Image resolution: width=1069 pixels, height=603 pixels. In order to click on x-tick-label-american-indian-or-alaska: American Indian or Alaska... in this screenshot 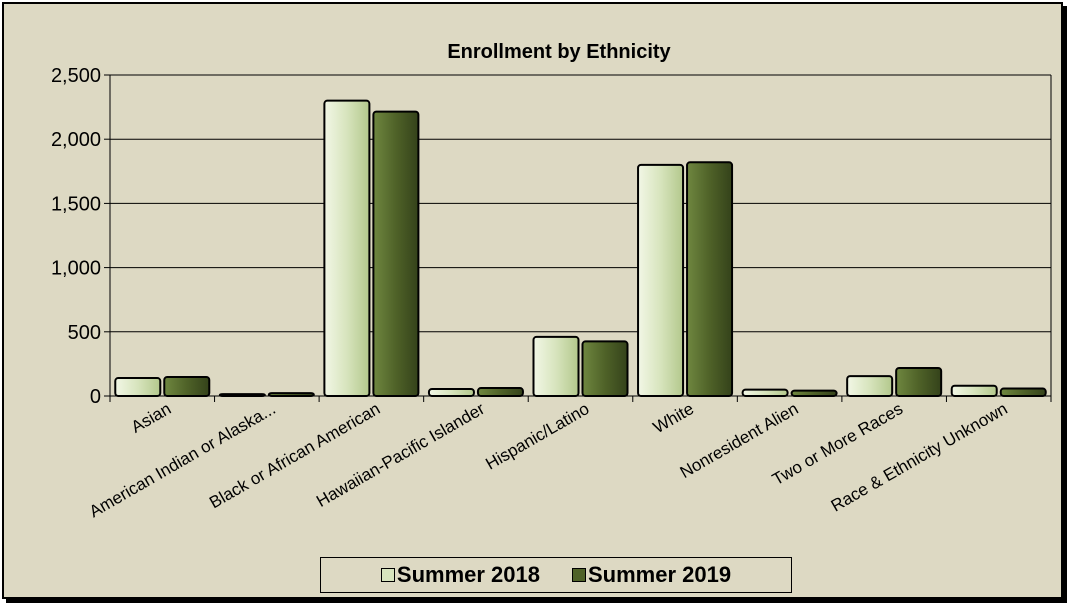, I will do `click(182, 460)`.